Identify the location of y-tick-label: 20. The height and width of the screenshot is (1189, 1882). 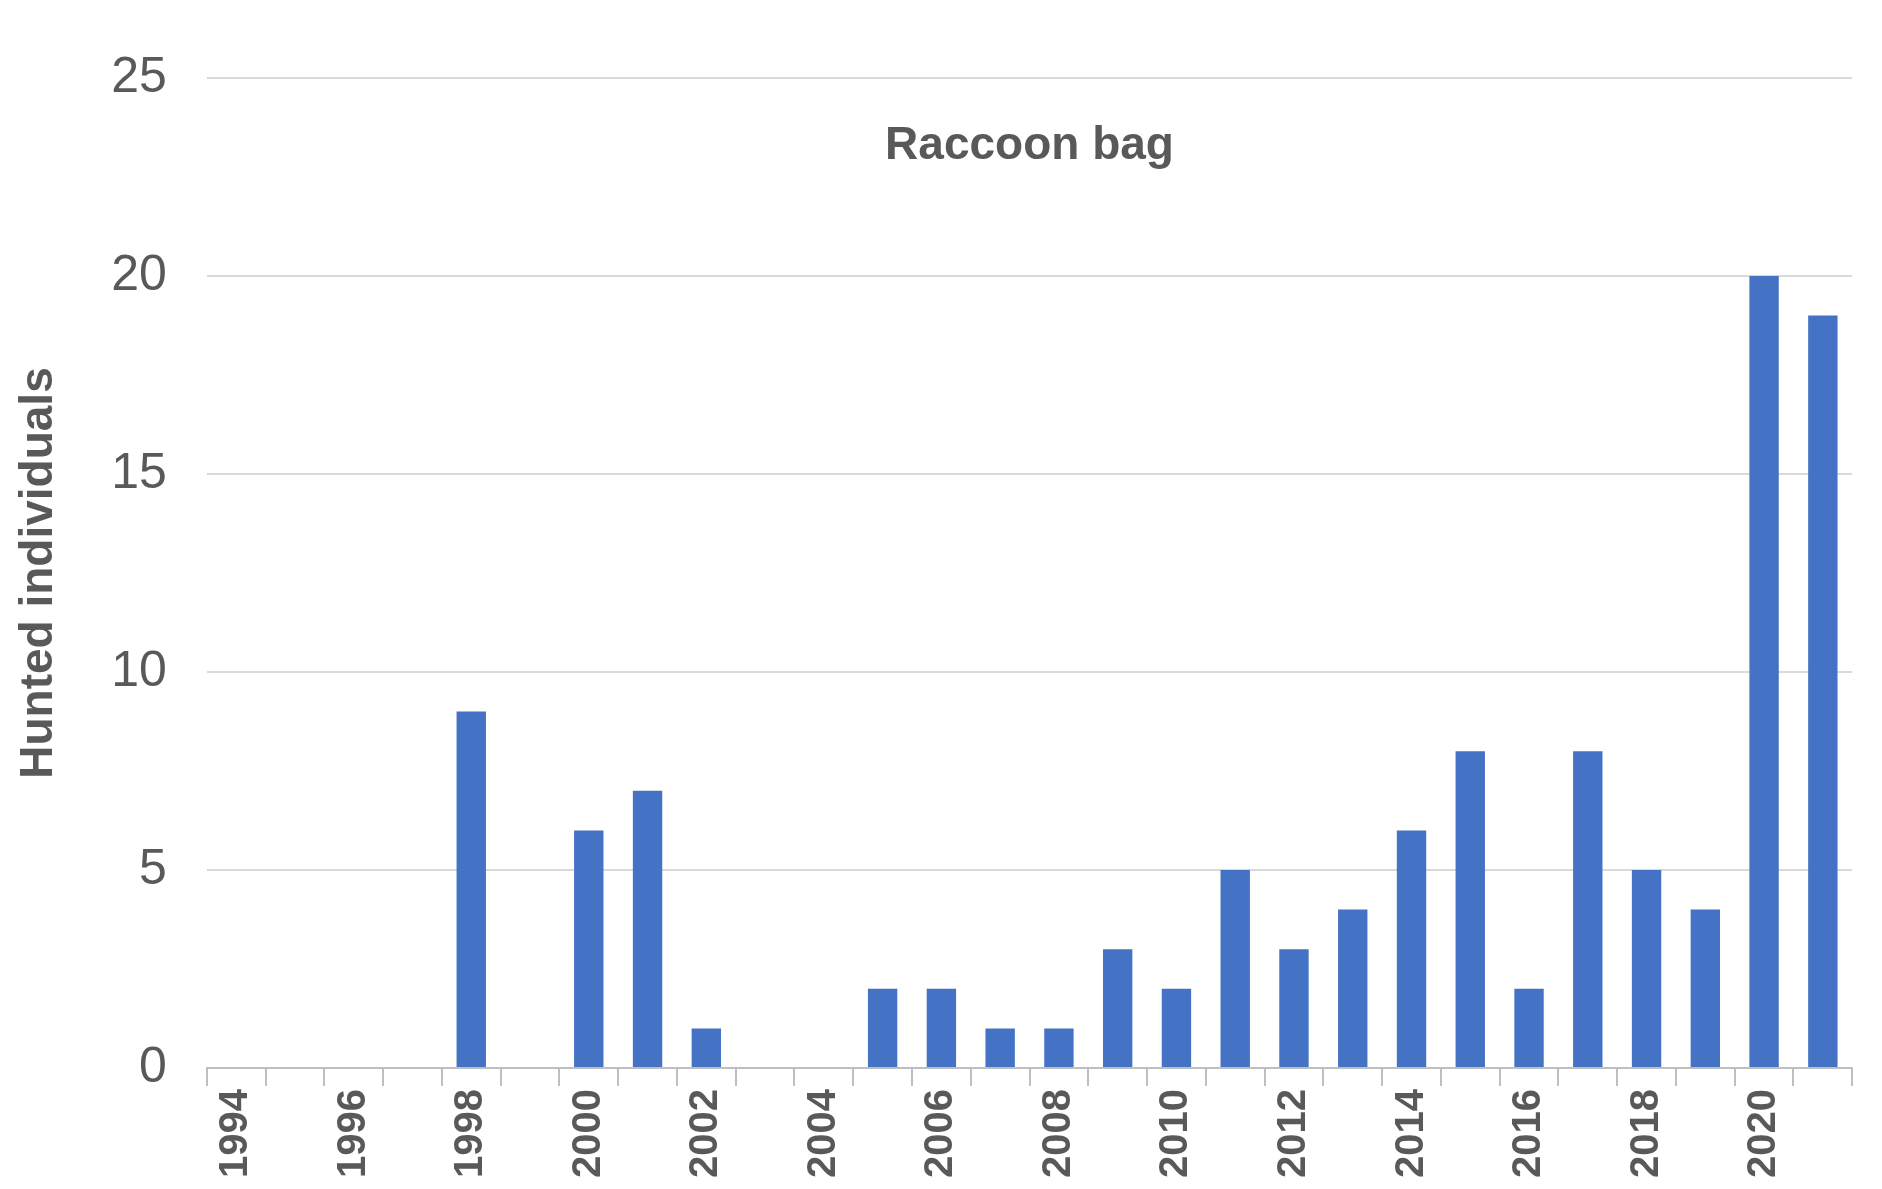
(139, 272).